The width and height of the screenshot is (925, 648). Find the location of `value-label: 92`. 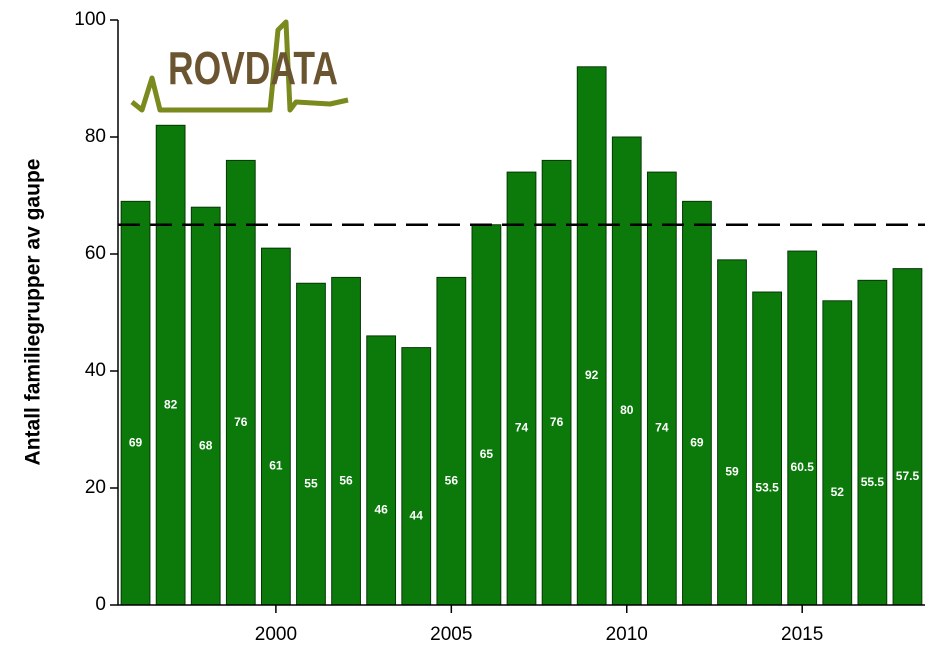

value-label: 92 is located at coordinates (592, 375).